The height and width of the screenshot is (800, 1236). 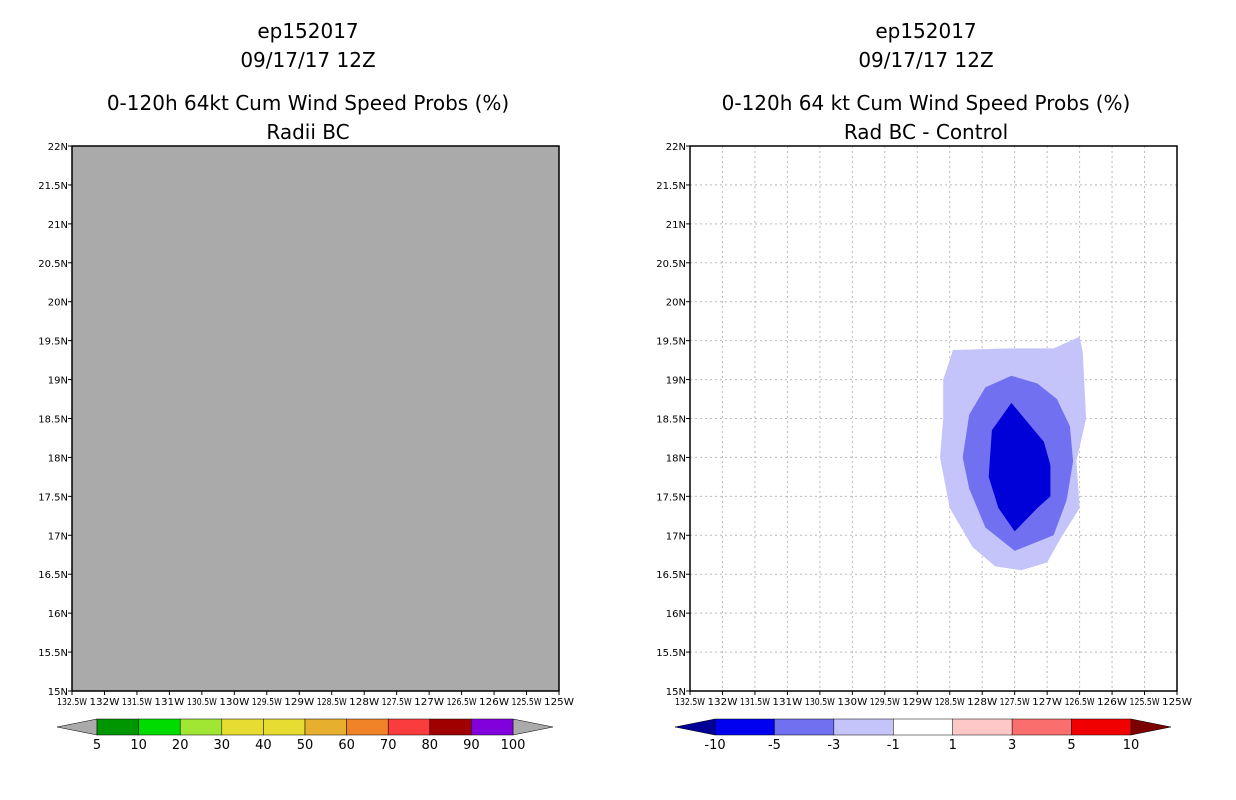 I want to click on left-x-tick-label: 132W, so click(x=104, y=702).